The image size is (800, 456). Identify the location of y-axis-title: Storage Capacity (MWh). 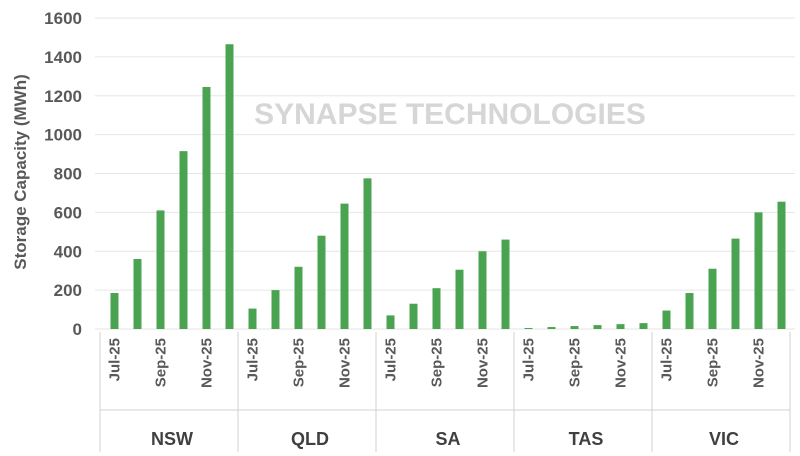
(20, 172).